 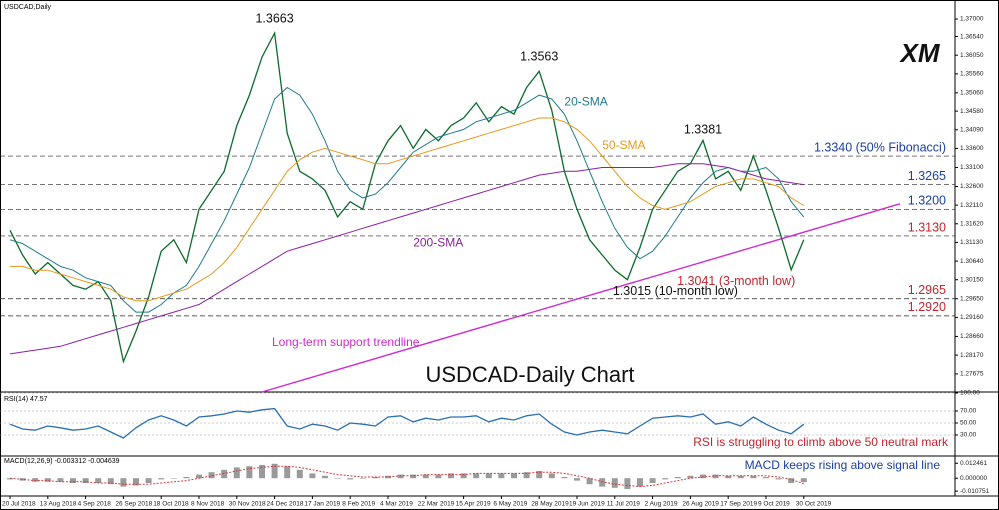 I want to click on x-tick-label: 13 Aug 2018, so click(x=58, y=504).